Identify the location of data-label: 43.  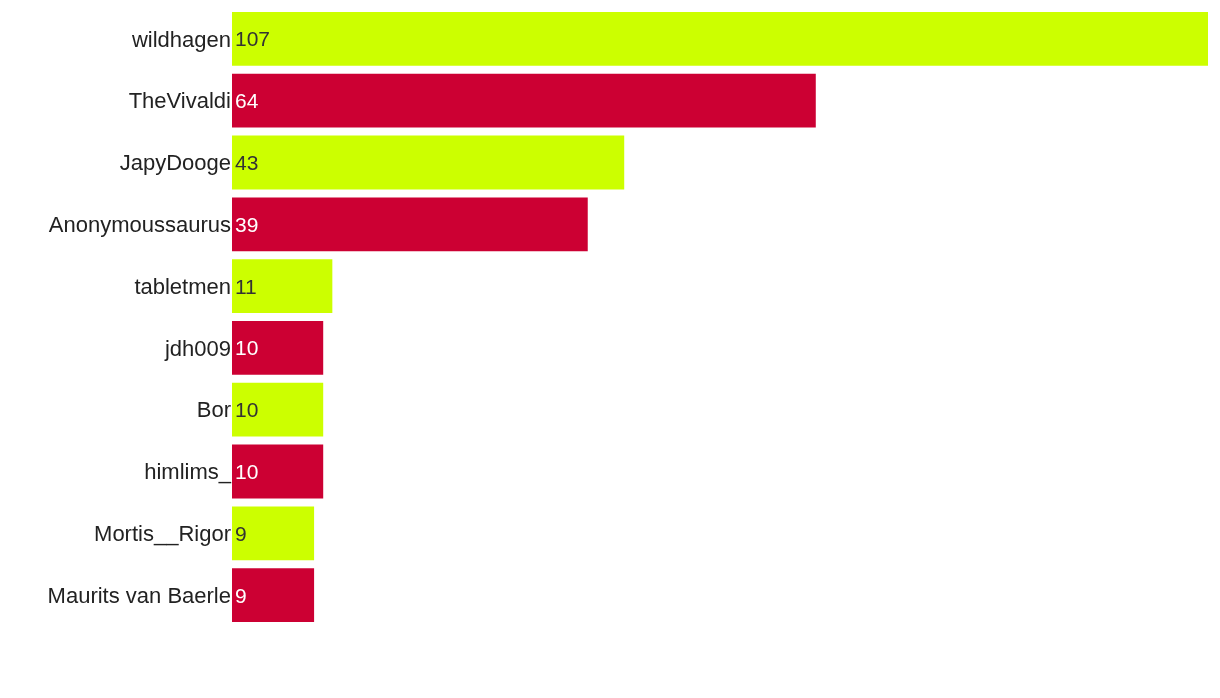
(247, 162).